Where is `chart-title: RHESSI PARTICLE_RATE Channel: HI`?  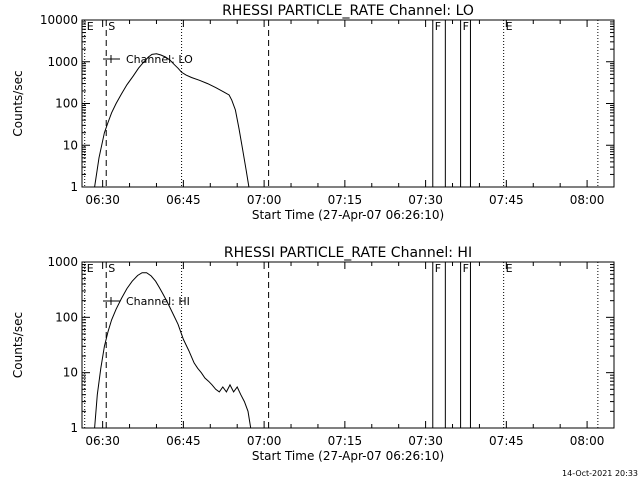 chart-title: RHESSI PARTICLE_RATE Channel: HI is located at coordinates (348, 253).